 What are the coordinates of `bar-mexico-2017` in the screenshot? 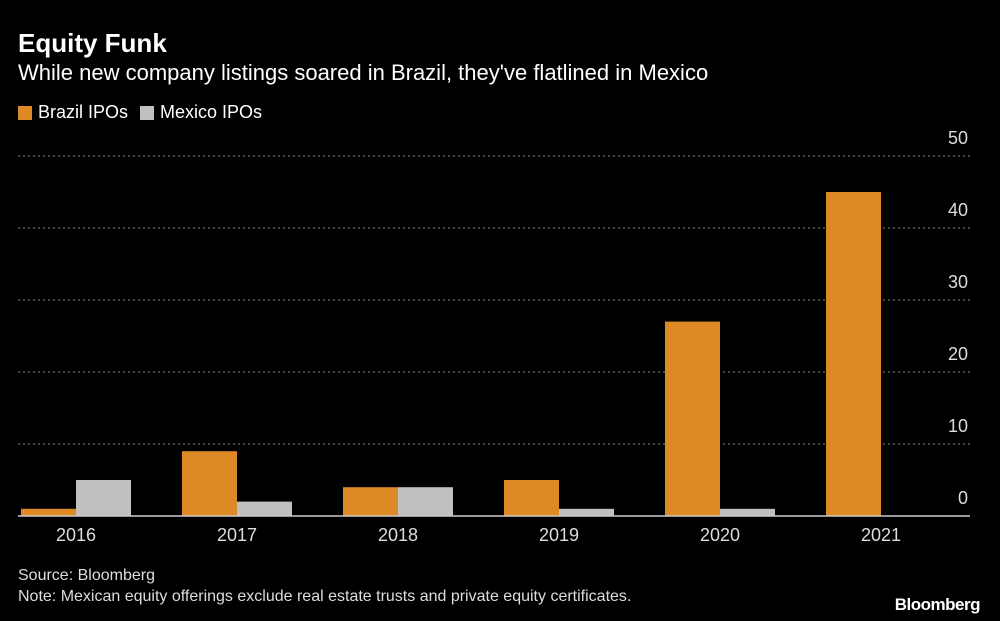 It's located at (264, 508).